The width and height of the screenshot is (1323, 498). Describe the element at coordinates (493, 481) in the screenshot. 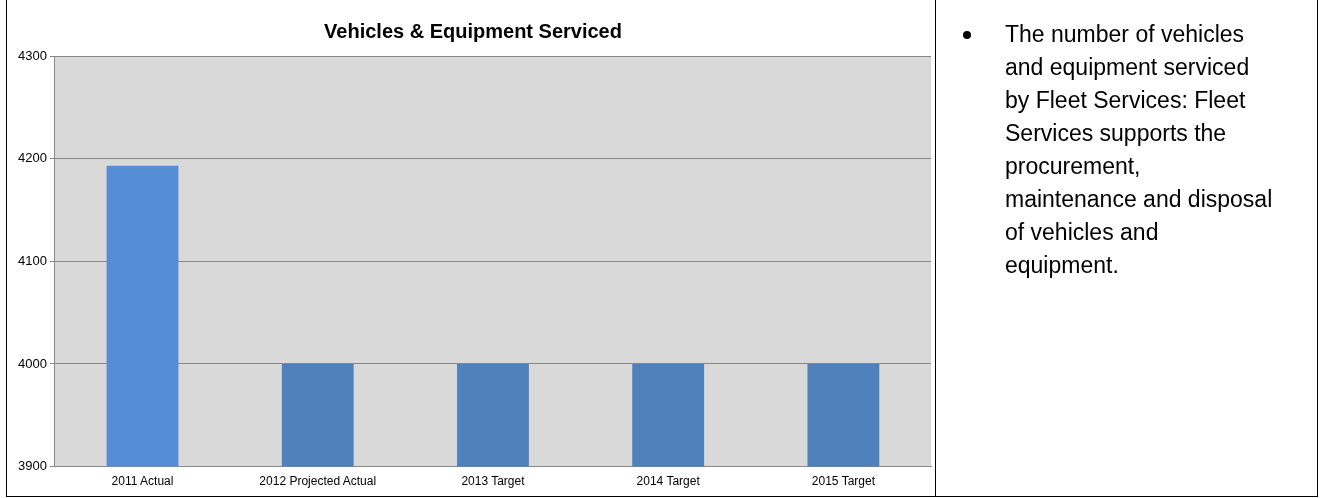

I see `x-tick-label: 2013 Target` at that location.